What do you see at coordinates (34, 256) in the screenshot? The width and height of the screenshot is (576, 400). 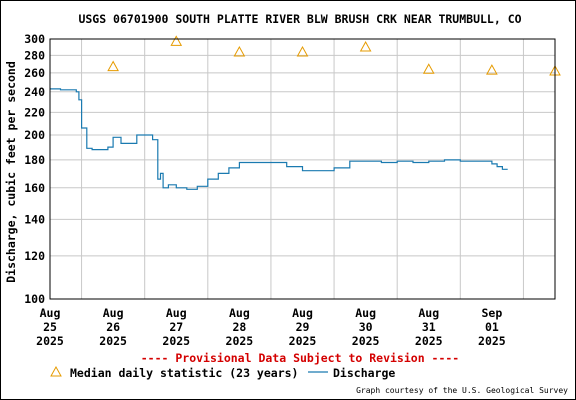 I see `y-tick-label: 120` at bounding box center [34, 256].